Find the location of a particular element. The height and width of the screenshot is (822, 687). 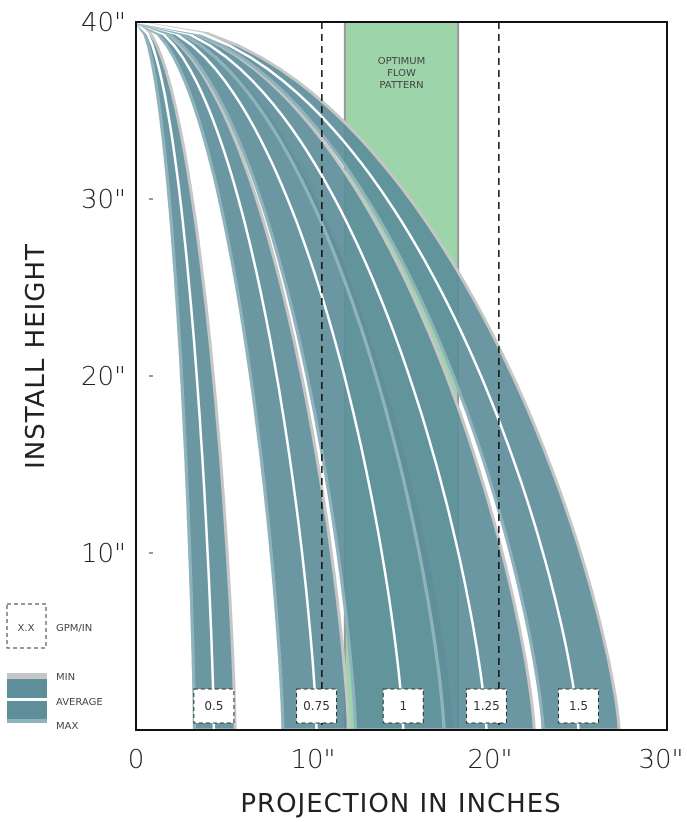

series-label-1.5: 1.5 is located at coordinates (578, 706).